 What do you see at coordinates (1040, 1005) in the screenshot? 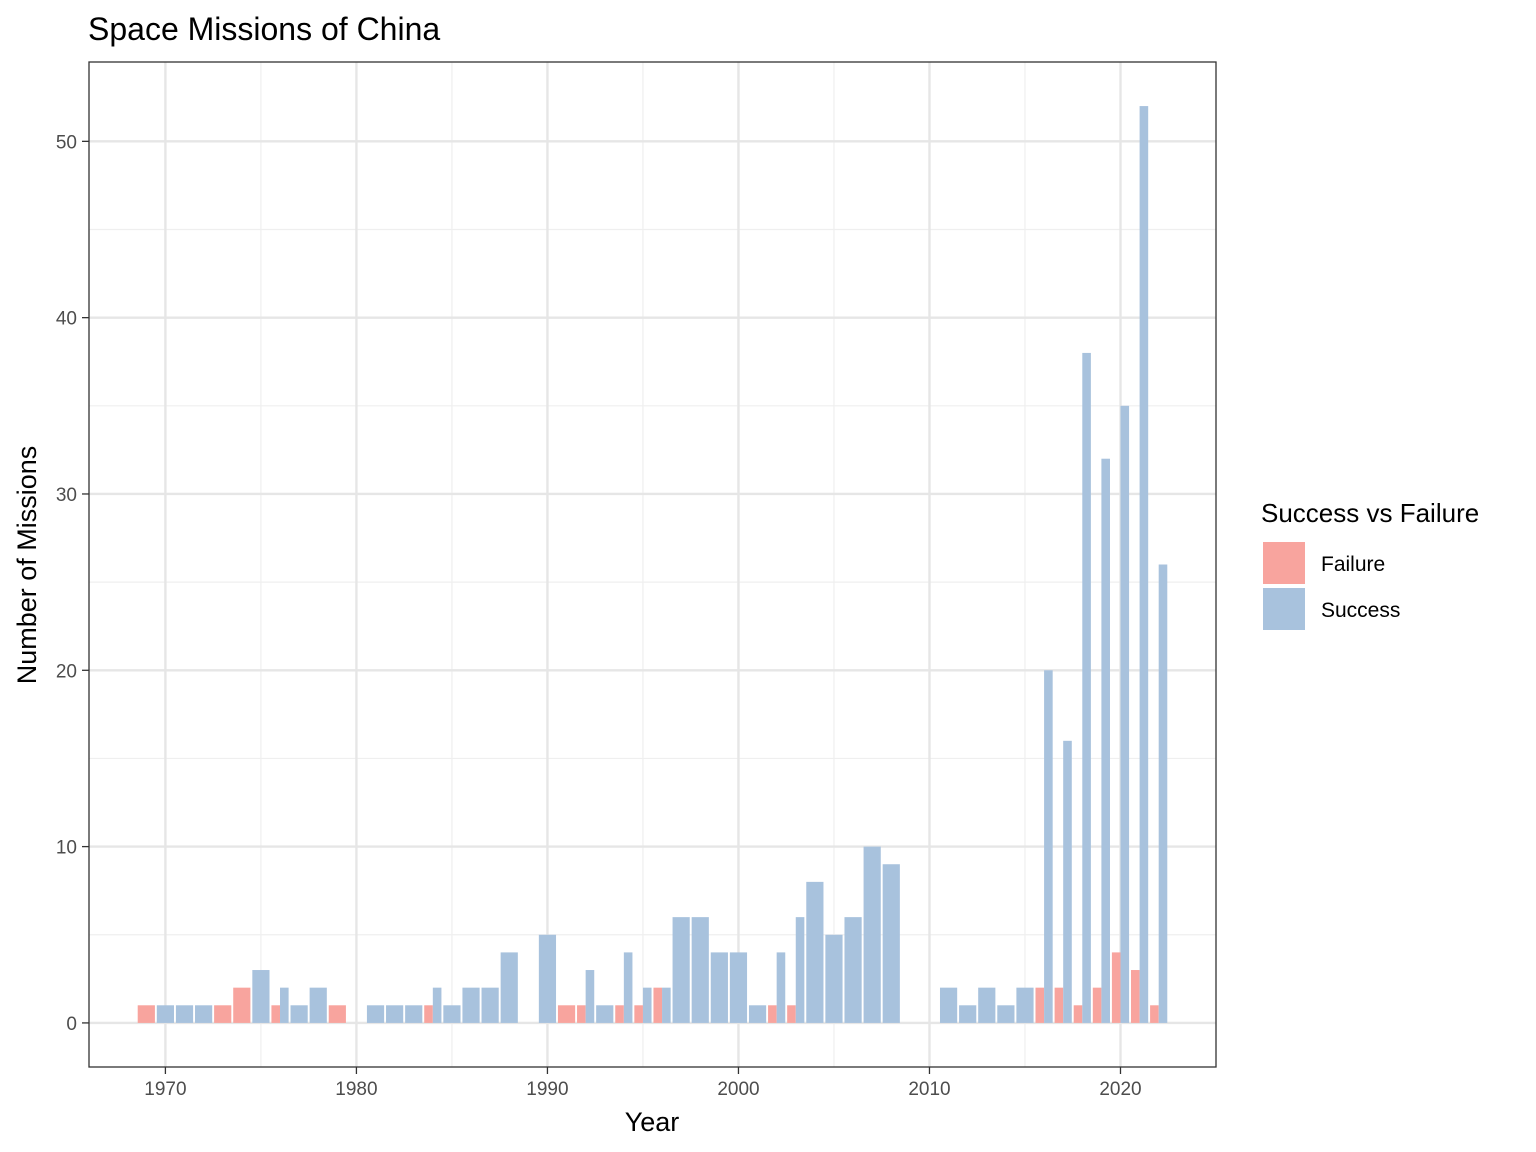
I see `bar-failure-2016` at bounding box center [1040, 1005].